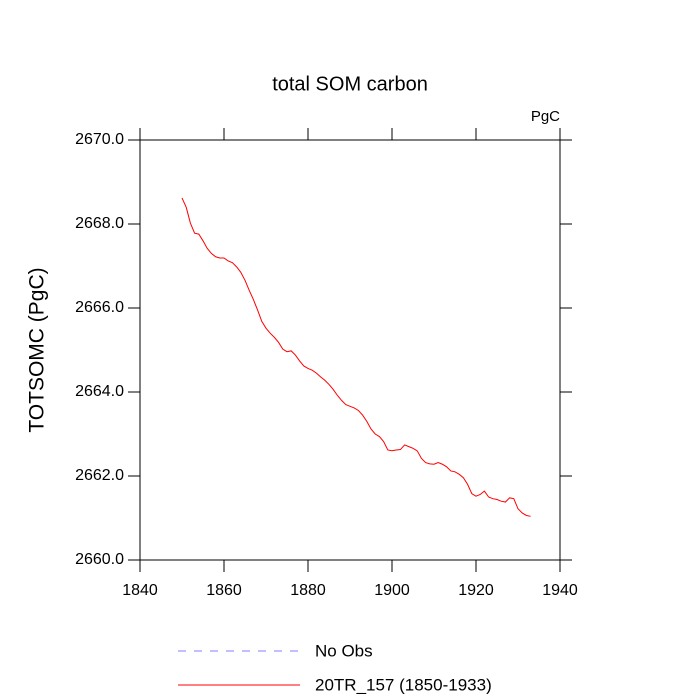 The width and height of the screenshot is (700, 700). I want to click on y-axis-label: TOTSOMC (PgC), so click(37, 349).